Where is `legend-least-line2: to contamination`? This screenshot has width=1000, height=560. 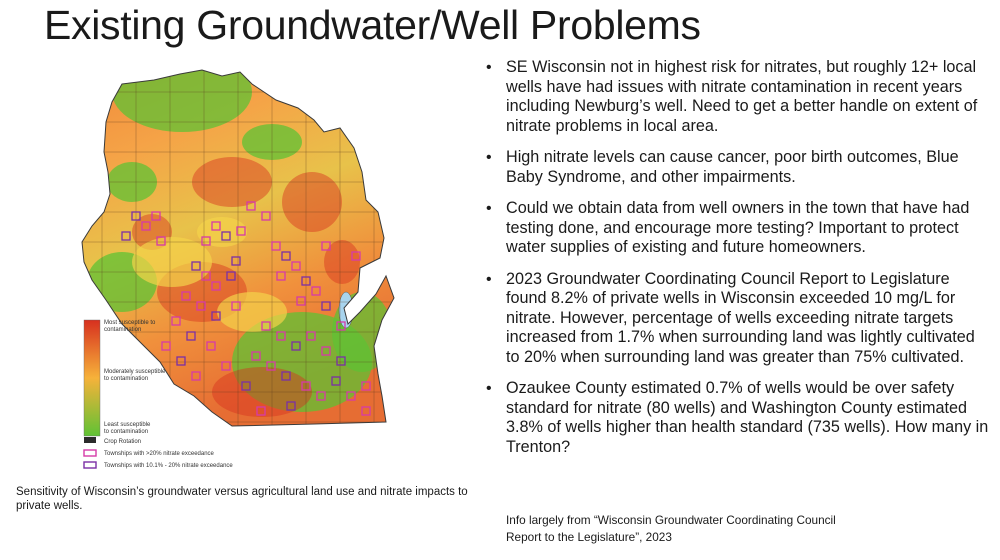 legend-least-line2: to contamination is located at coordinates (126, 432).